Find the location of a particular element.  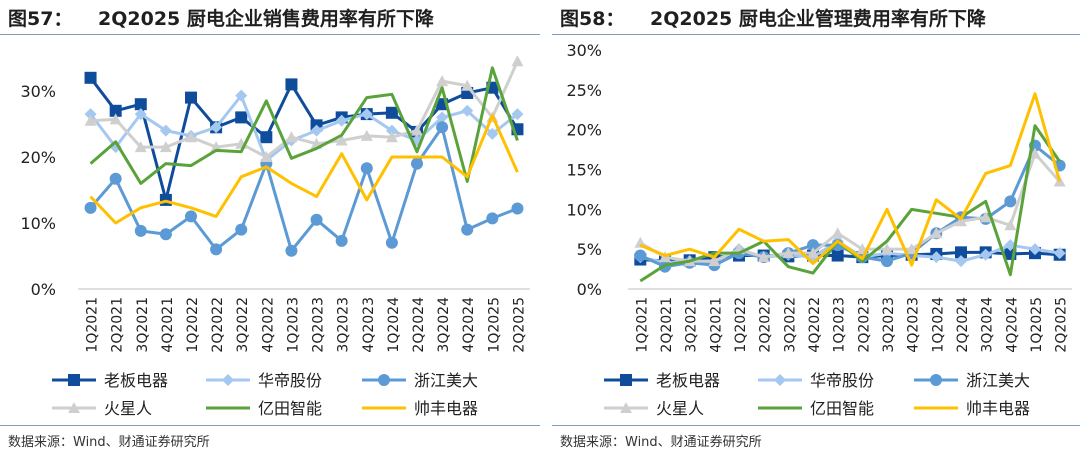

legend-label: 浙江美大 is located at coordinates (998, 380).